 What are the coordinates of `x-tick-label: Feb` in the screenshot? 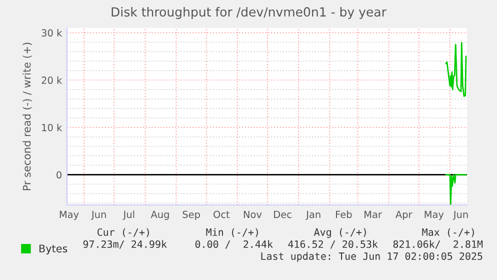 It's located at (344, 214).